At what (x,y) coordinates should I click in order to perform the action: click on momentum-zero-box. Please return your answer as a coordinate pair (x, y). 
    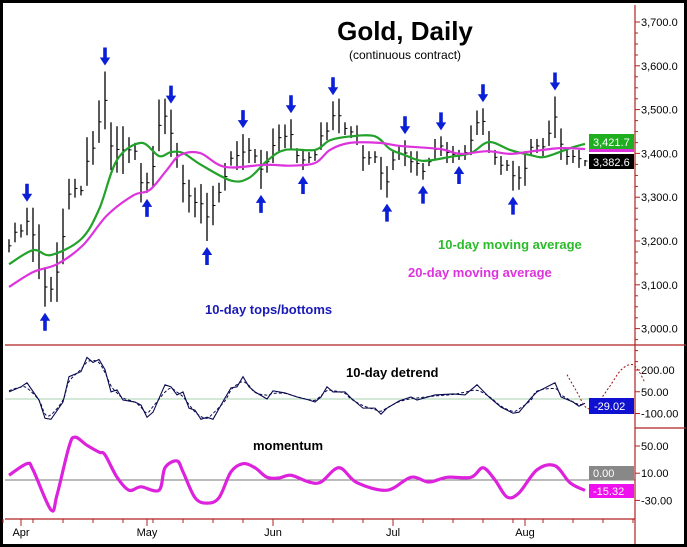
    Looking at the image, I should click on (611, 473).